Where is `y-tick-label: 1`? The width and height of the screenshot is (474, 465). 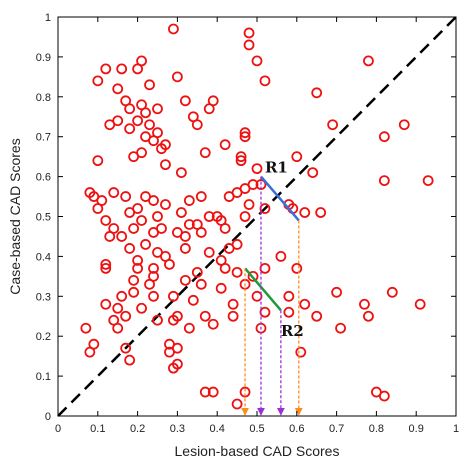 y-tick-label: 1 is located at coordinates (48, 18).